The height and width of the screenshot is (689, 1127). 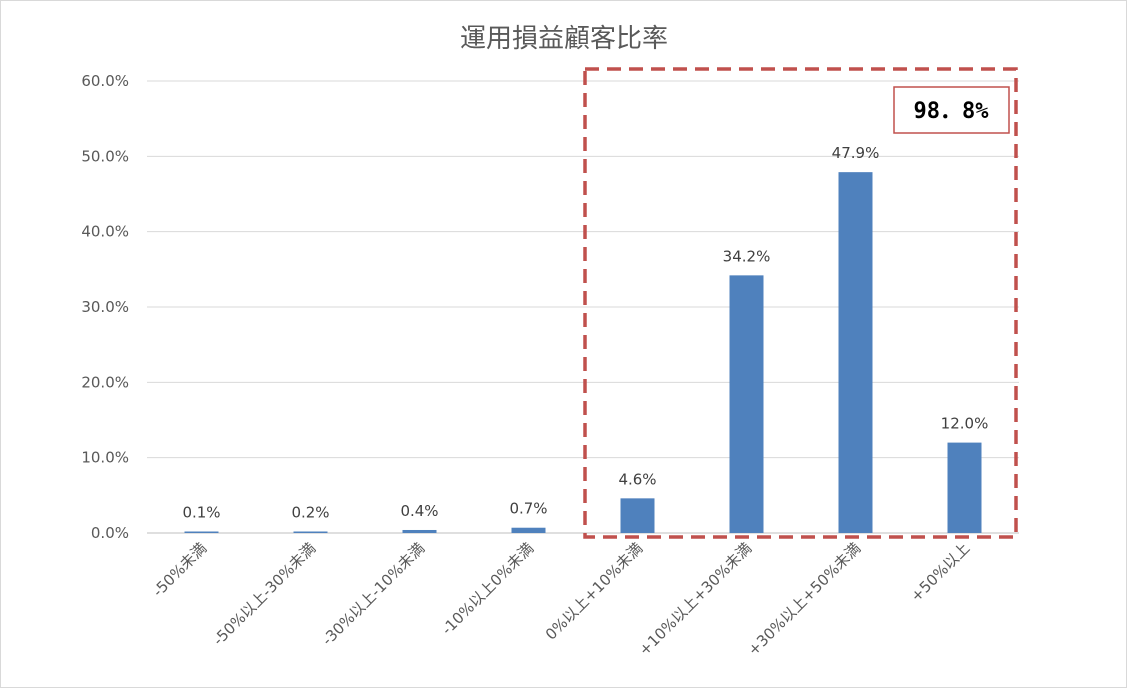 I want to click on highlight-callout-box, so click(x=951, y=110).